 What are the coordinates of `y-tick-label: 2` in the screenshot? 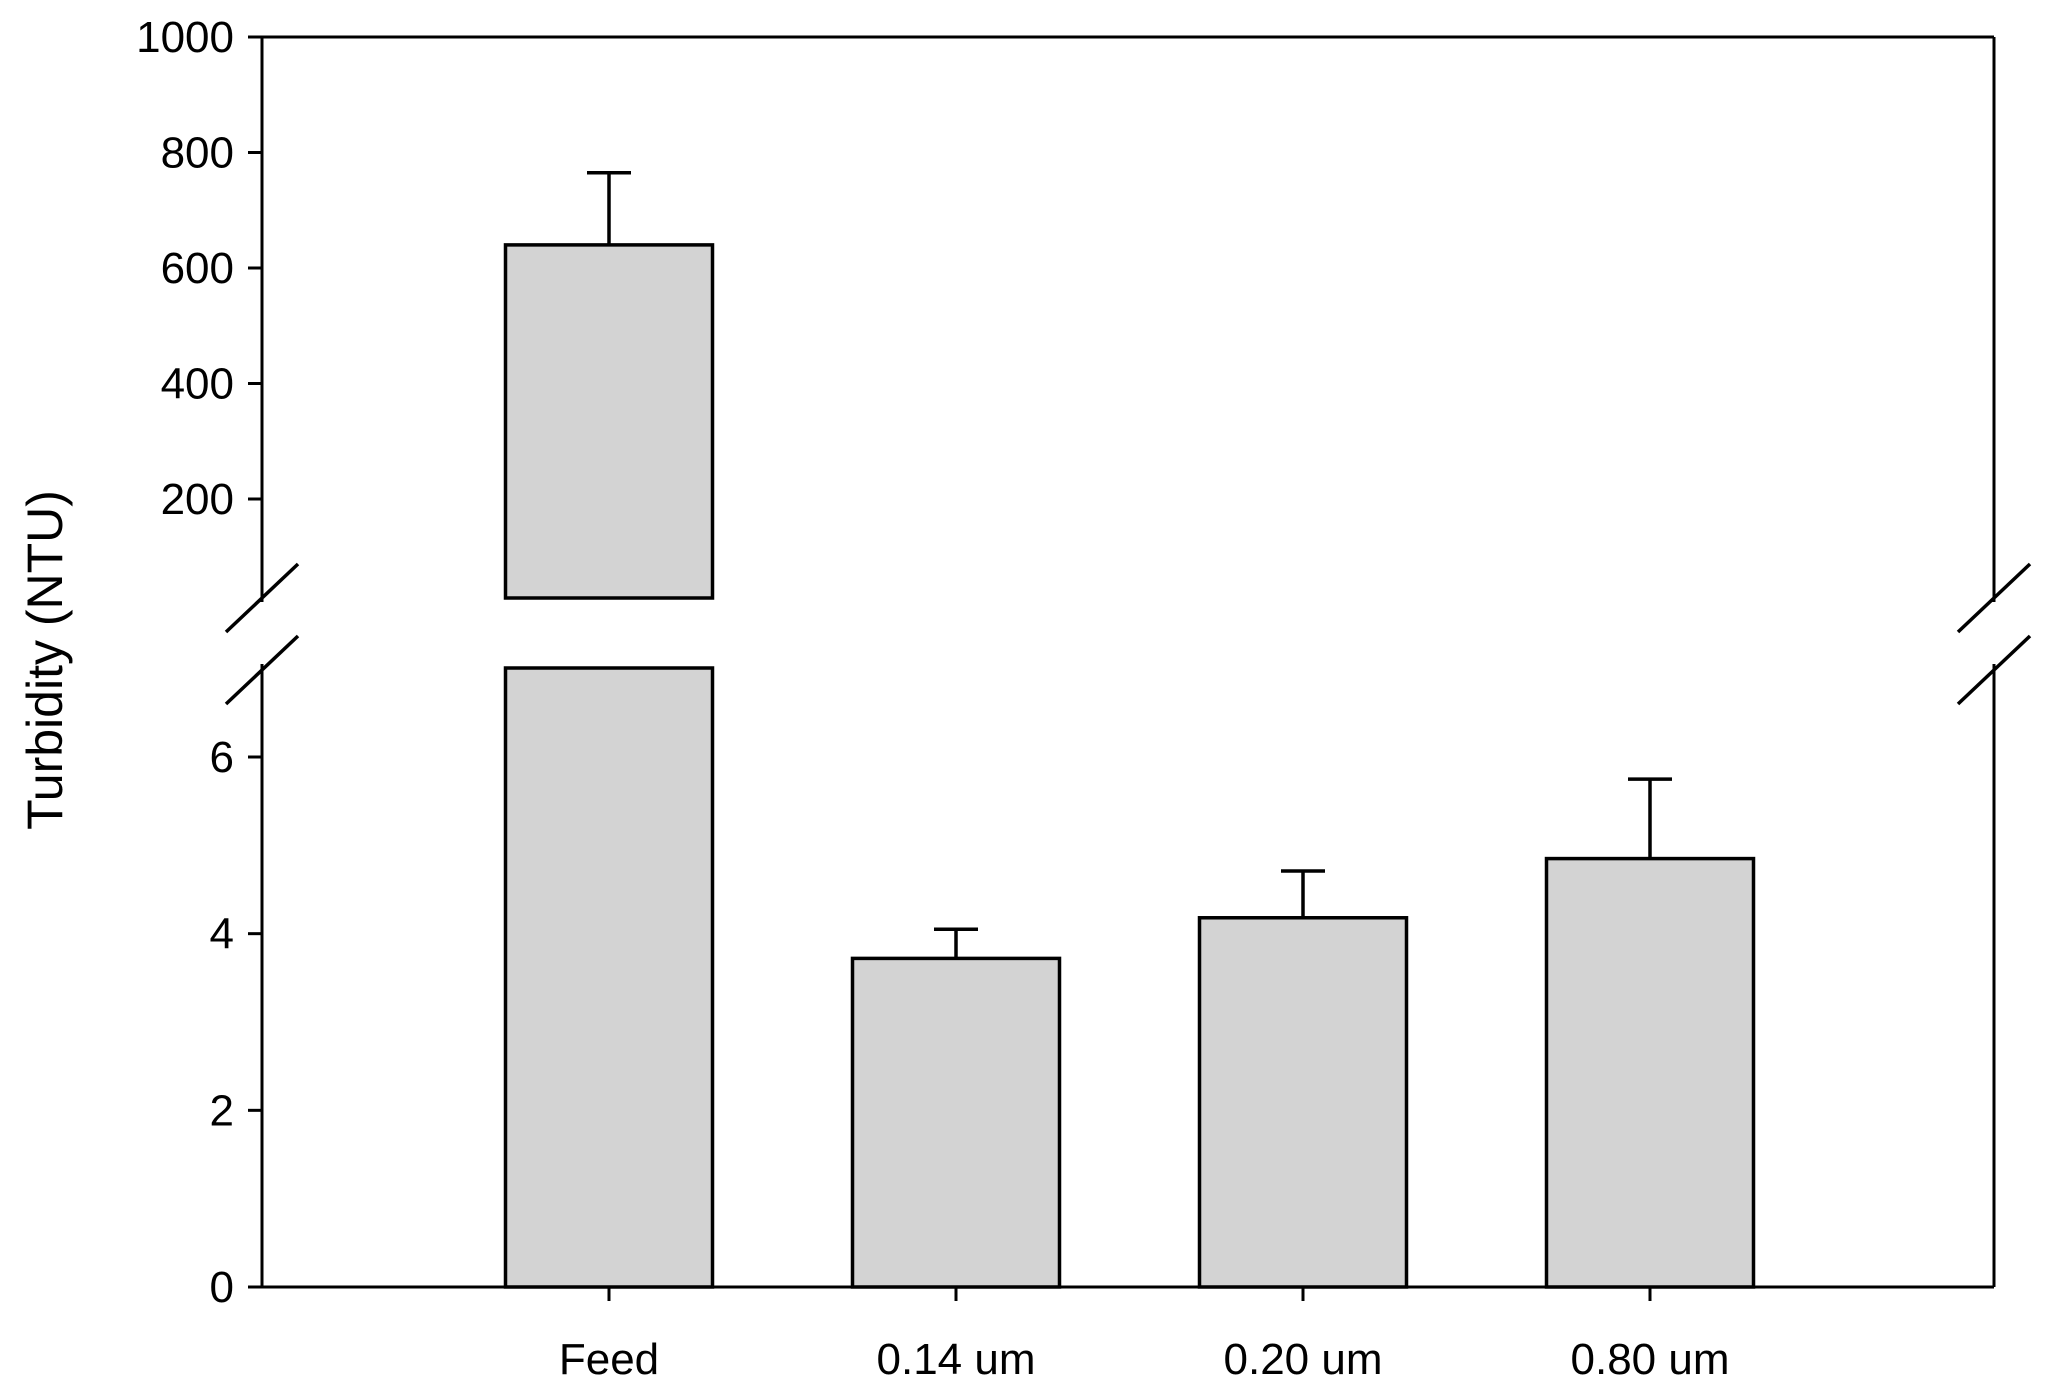 It's located at (222, 1110).